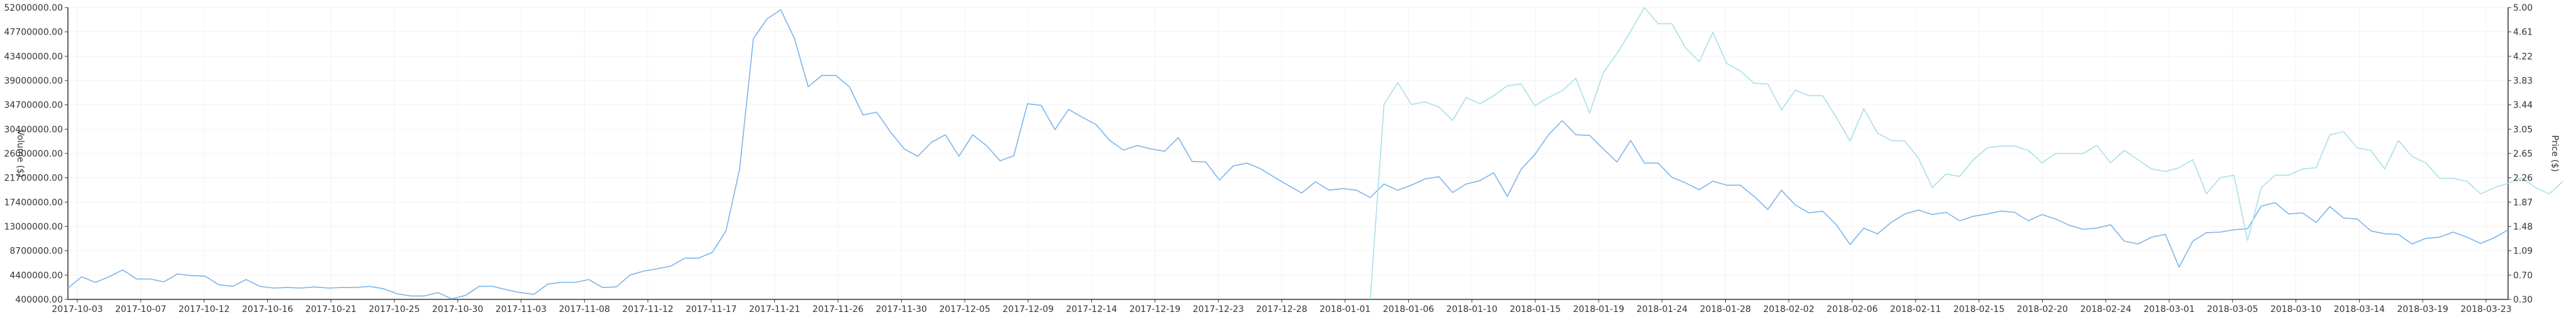 The width and height of the screenshot is (2576, 317). Describe the element at coordinates (1978, 309) in the screenshot. I see `x-tick-label: 2018-02-15` at that location.